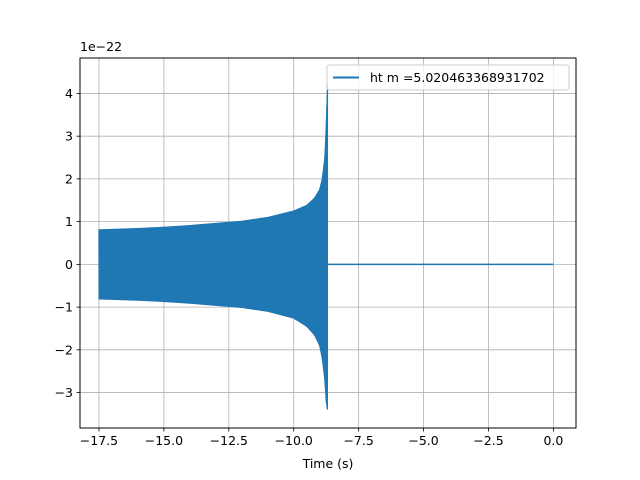  What do you see at coordinates (164, 440) in the screenshot?
I see `x-tick-label: −15.0` at bounding box center [164, 440].